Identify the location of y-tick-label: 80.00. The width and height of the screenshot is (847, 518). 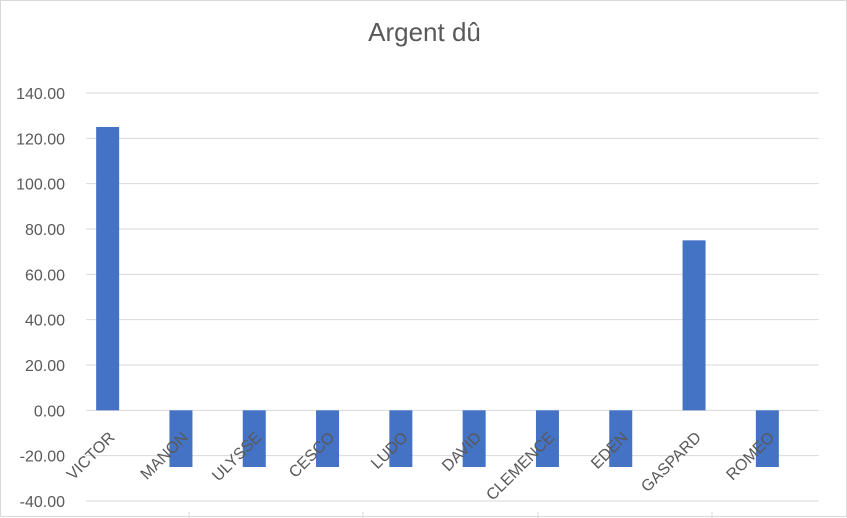
(45, 230).